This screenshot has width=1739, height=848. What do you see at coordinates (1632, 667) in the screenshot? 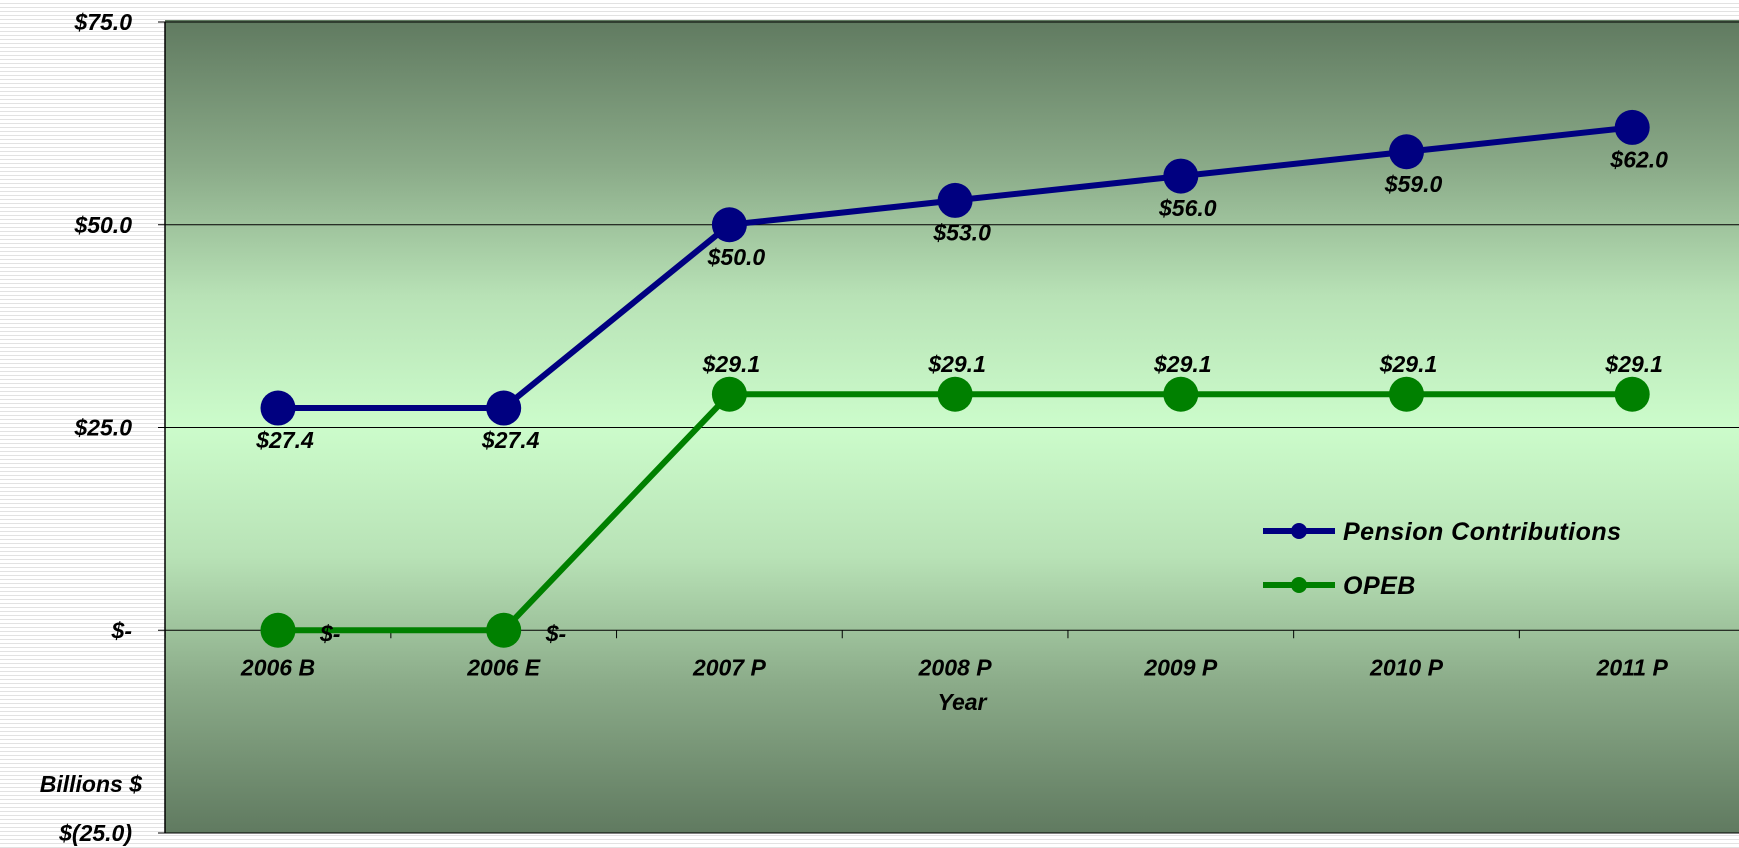
I see `x-tick-label: 2011 P` at bounding box center [1632, 667].